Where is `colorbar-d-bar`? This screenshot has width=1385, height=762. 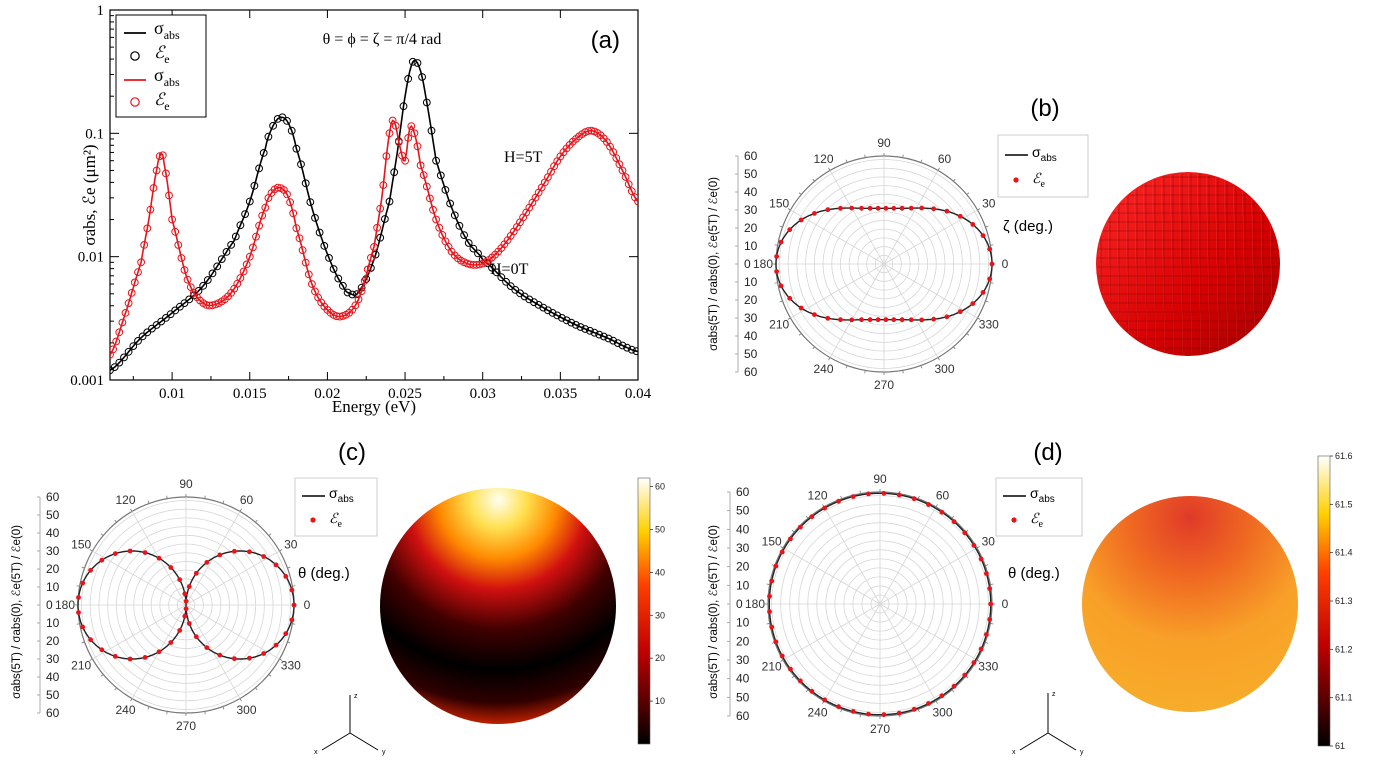 colorbar-d-bar is located at coordinates (1324, 601).